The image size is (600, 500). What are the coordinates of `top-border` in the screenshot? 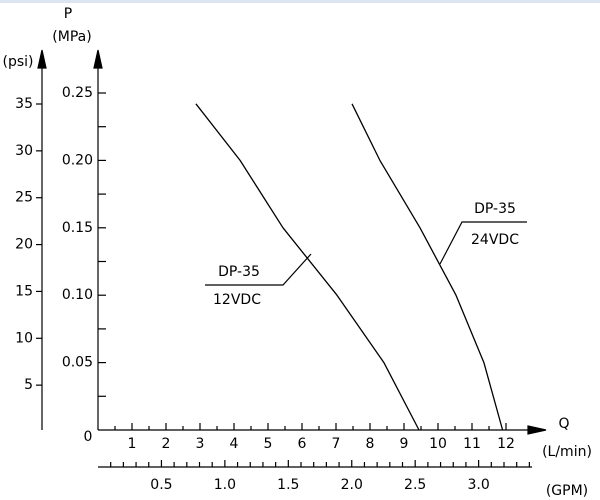 It's located at (300, 1).